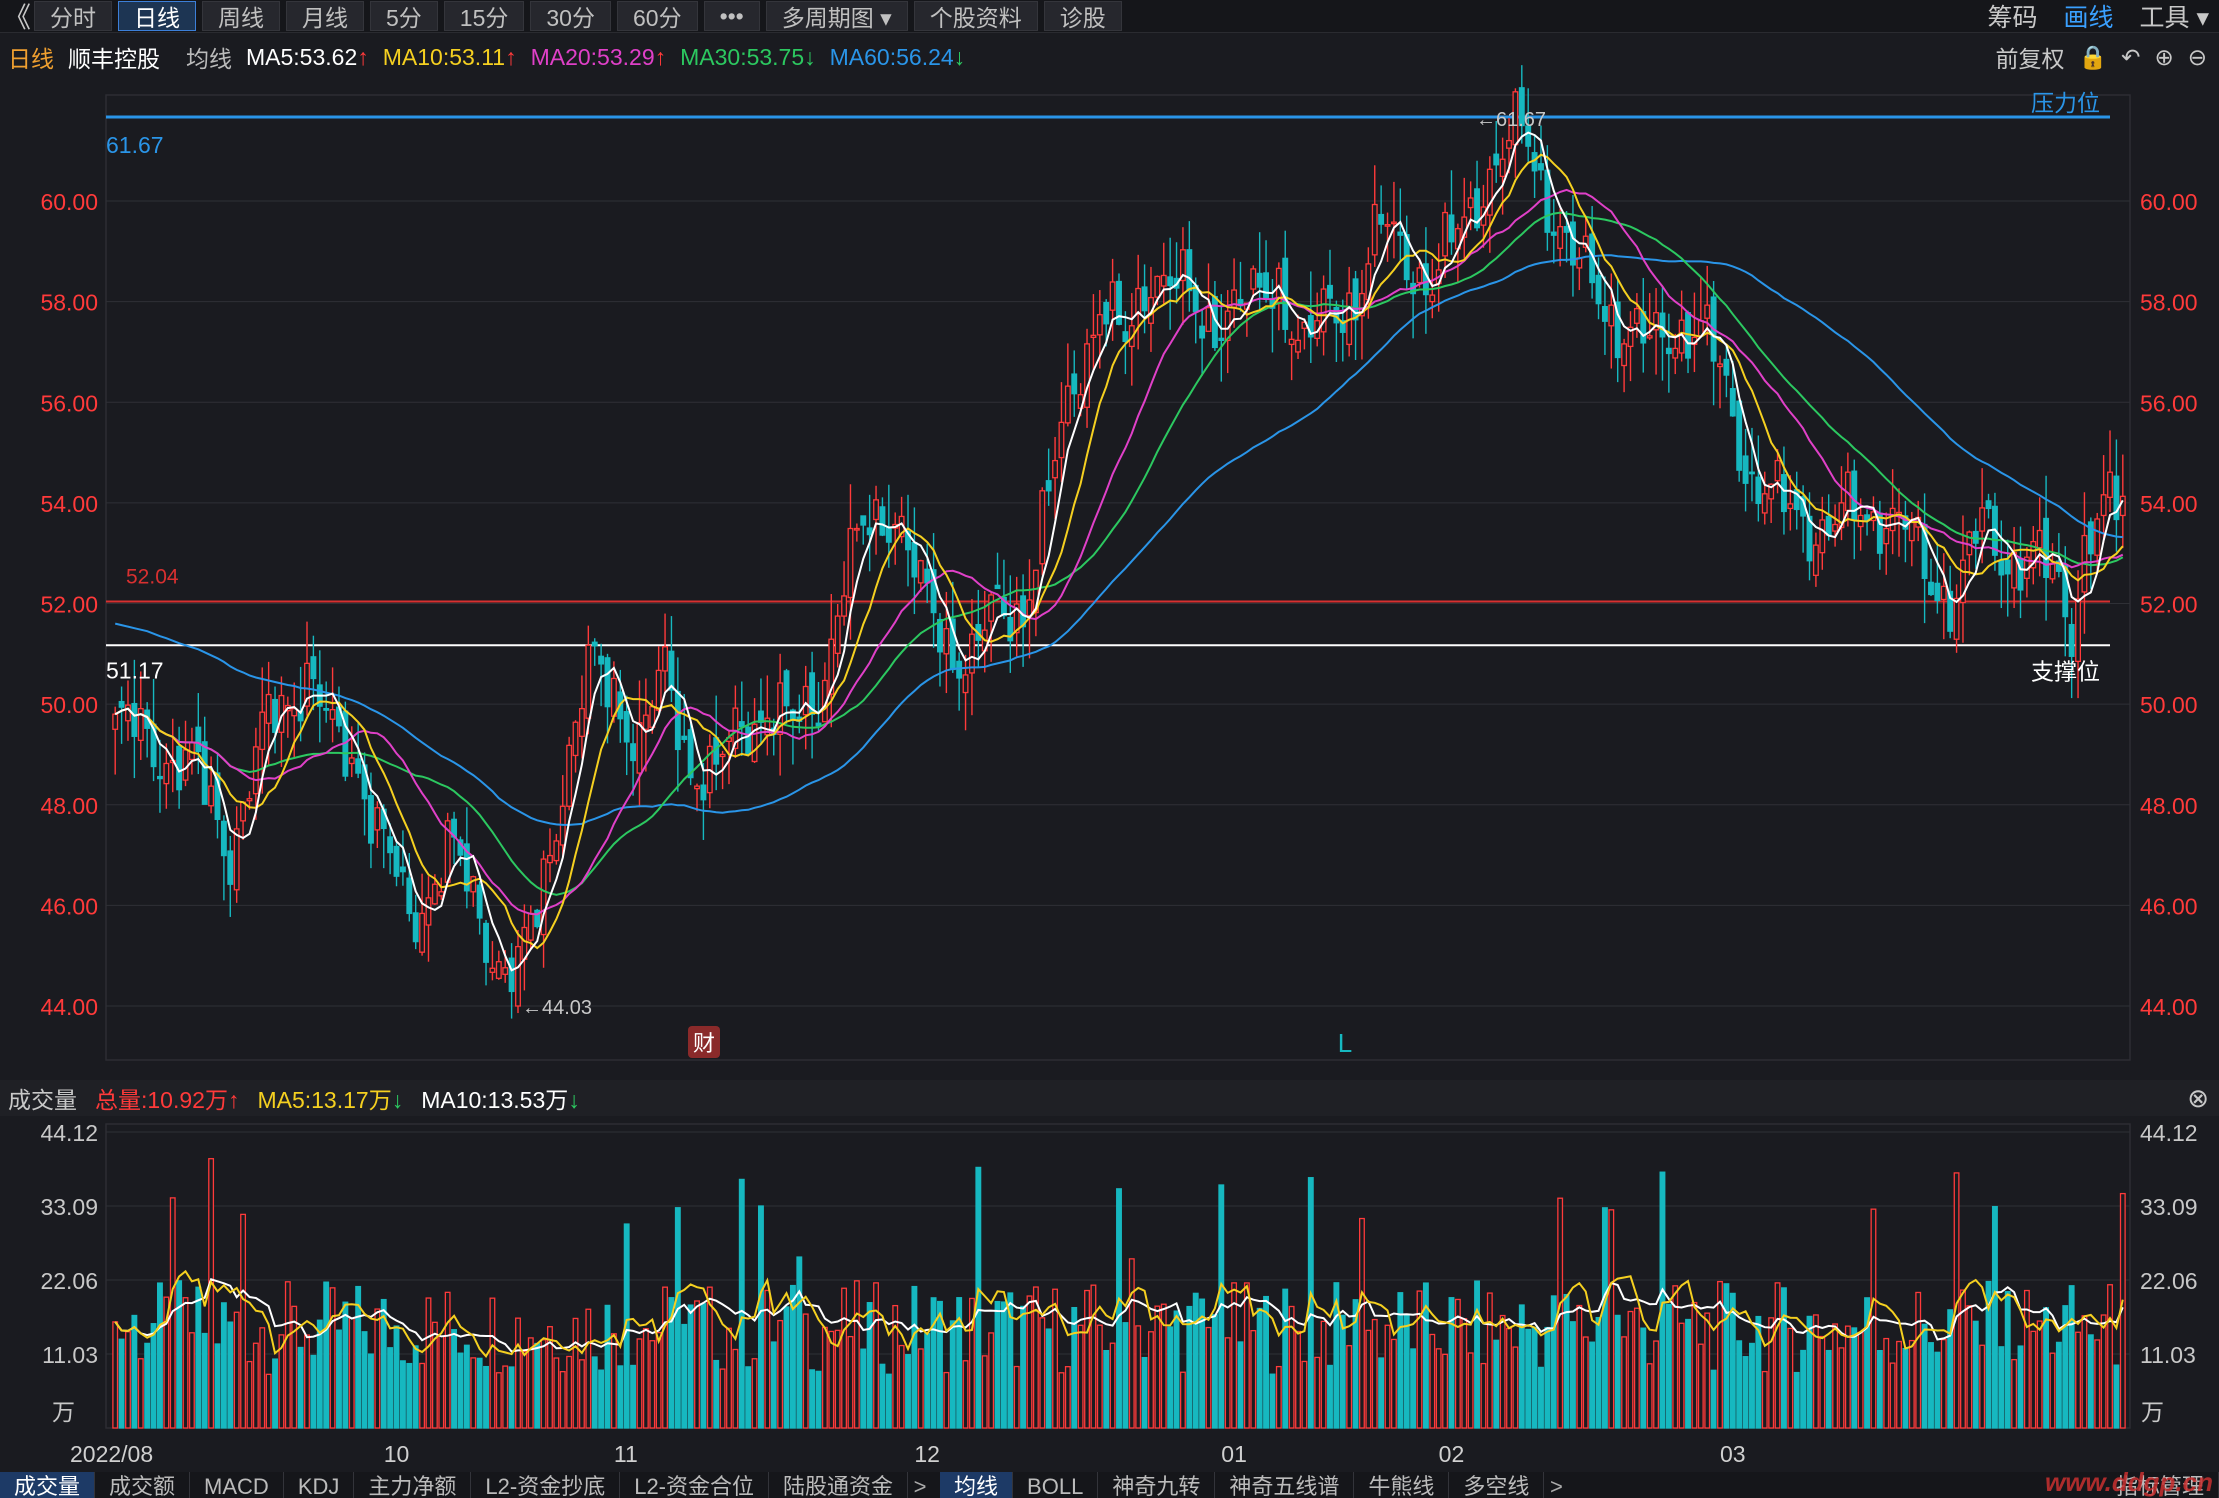 This screenshot has width=2219, height=1498. I want to click on diagnose-button: 诊股, so click(1082, 16).